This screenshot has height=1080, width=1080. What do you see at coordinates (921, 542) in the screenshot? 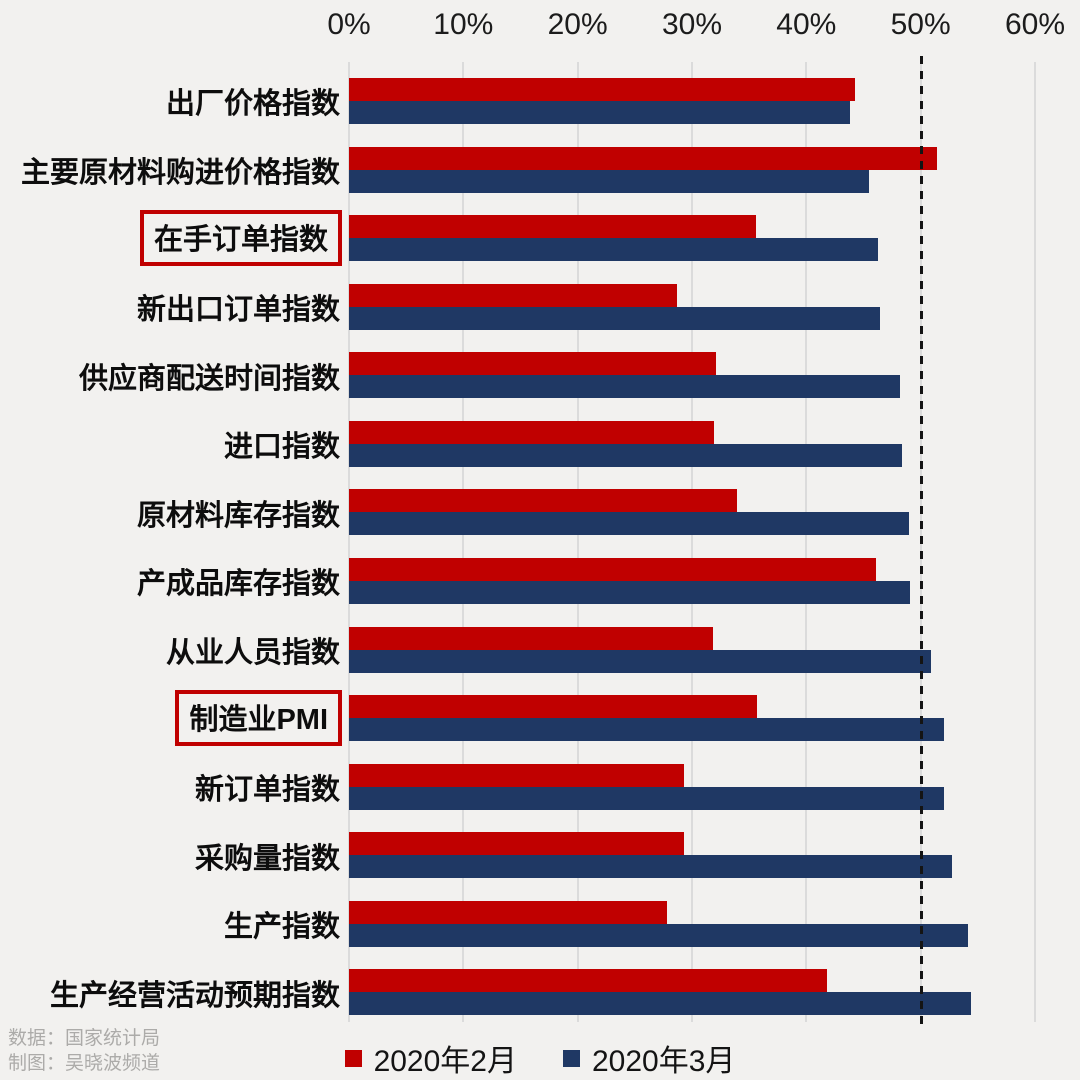
I see `reference-line-50pct` at bounding box center [921, 542].